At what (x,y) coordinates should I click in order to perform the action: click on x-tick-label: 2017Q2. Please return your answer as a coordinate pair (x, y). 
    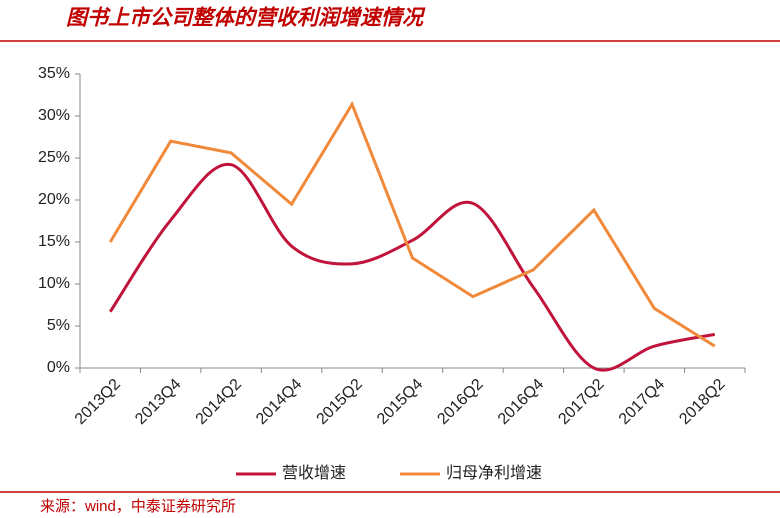
    Looking at the image, I should click on (581, 402).